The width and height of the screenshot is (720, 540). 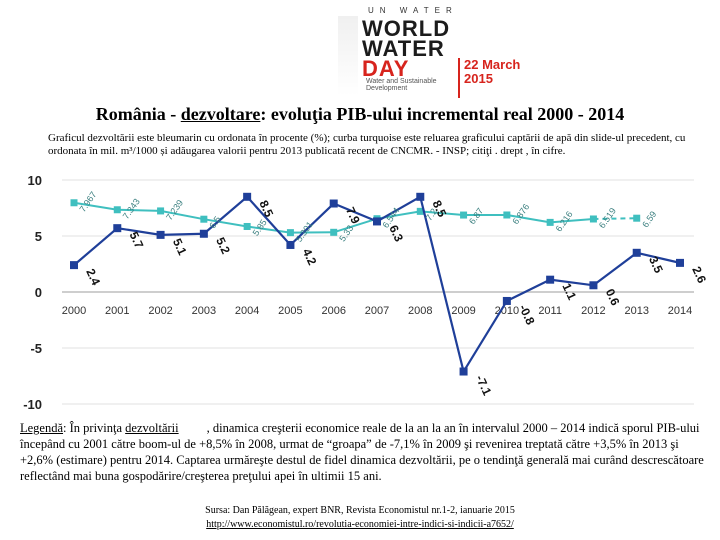 I want to click on logo-divider, so click(x=459, y=78).